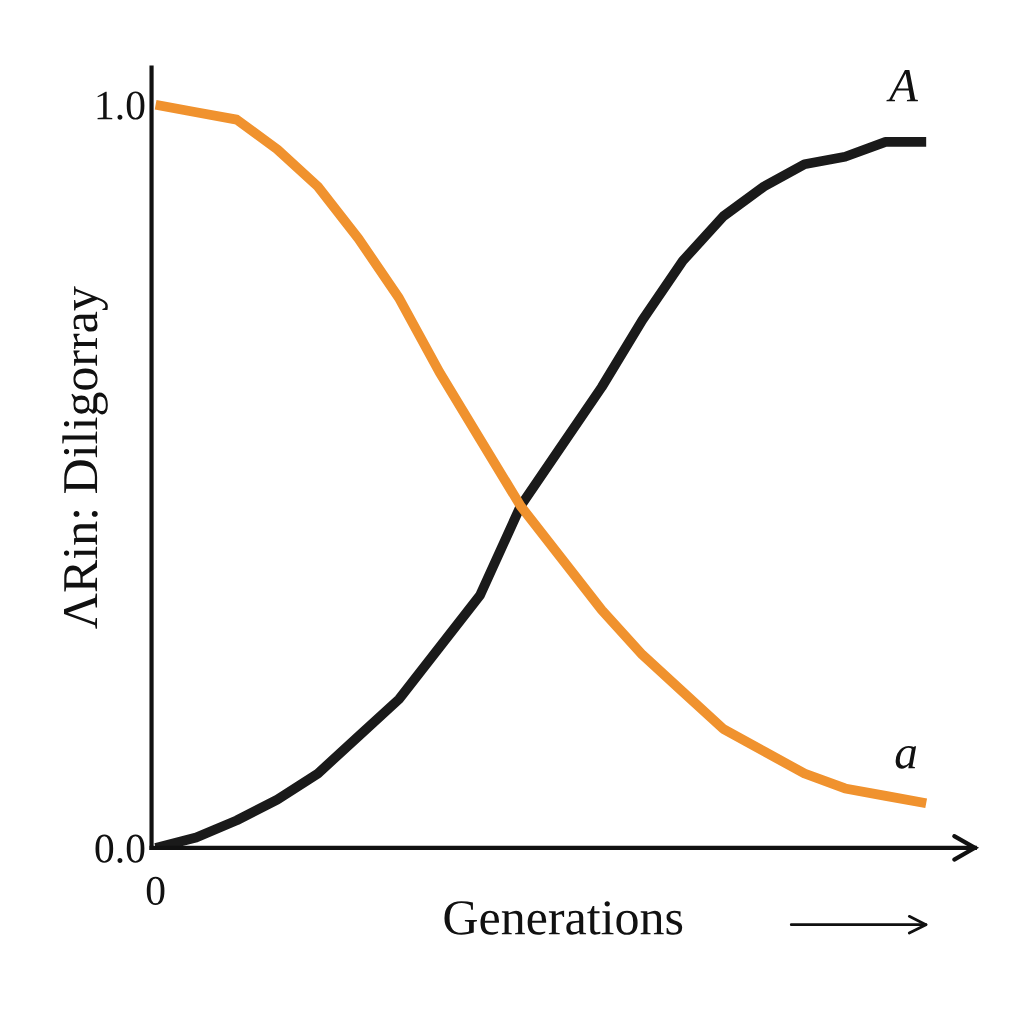 The image size is (1024, 1024). Describe the element at coordinates (120, 848) in the screenshot. I see `y-tick-label: 0.0` at that location.